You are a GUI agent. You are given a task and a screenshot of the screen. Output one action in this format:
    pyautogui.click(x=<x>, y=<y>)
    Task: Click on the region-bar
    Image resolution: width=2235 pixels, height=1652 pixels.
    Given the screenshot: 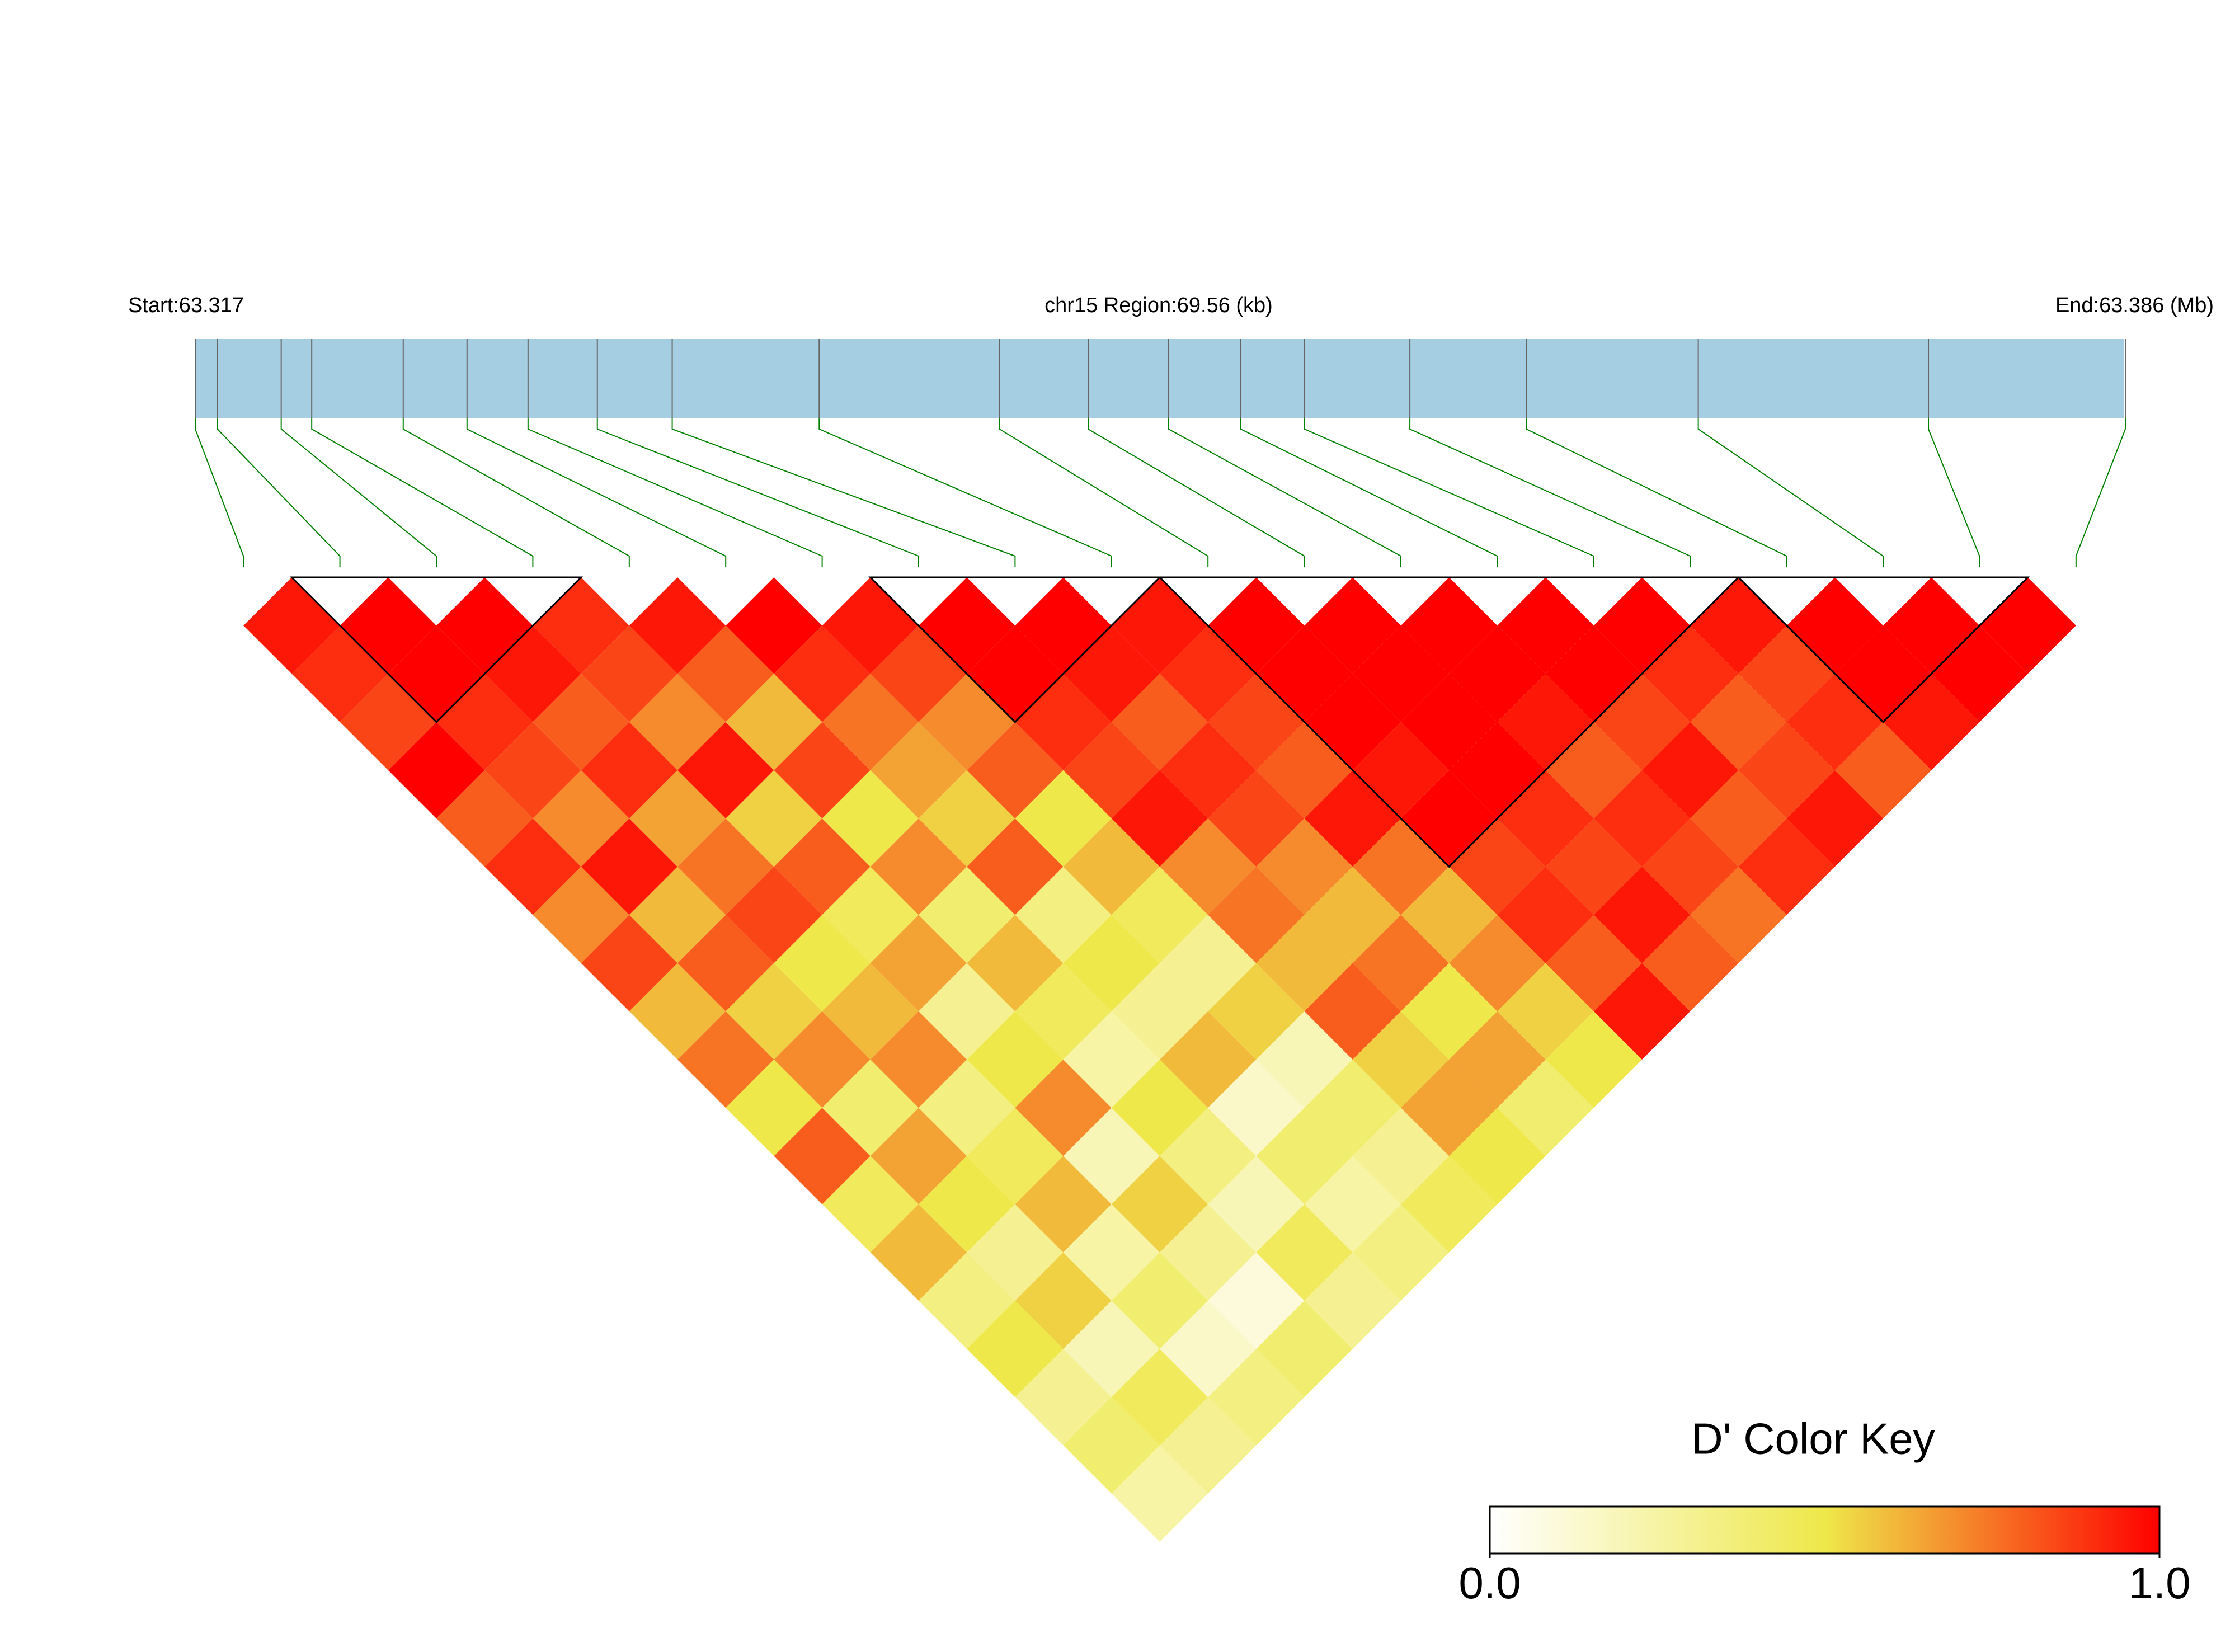 What is the action you would take?
    pyautogui.click(x=1159, y=379)
    